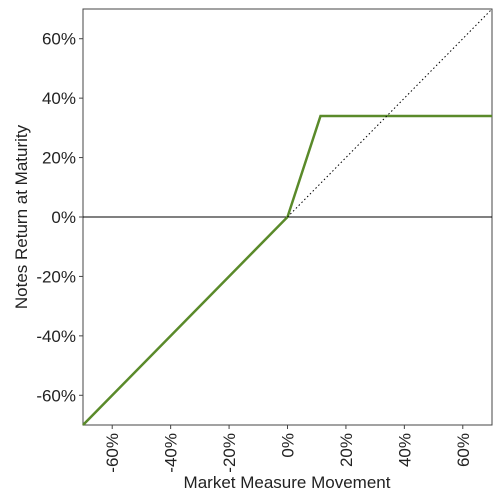 This screenshot has width=500, height=500. What do you see at coordinates (59, 98) in the screenshot?
I see `y-tick-label: 40%` at bounding box center [59, 98].